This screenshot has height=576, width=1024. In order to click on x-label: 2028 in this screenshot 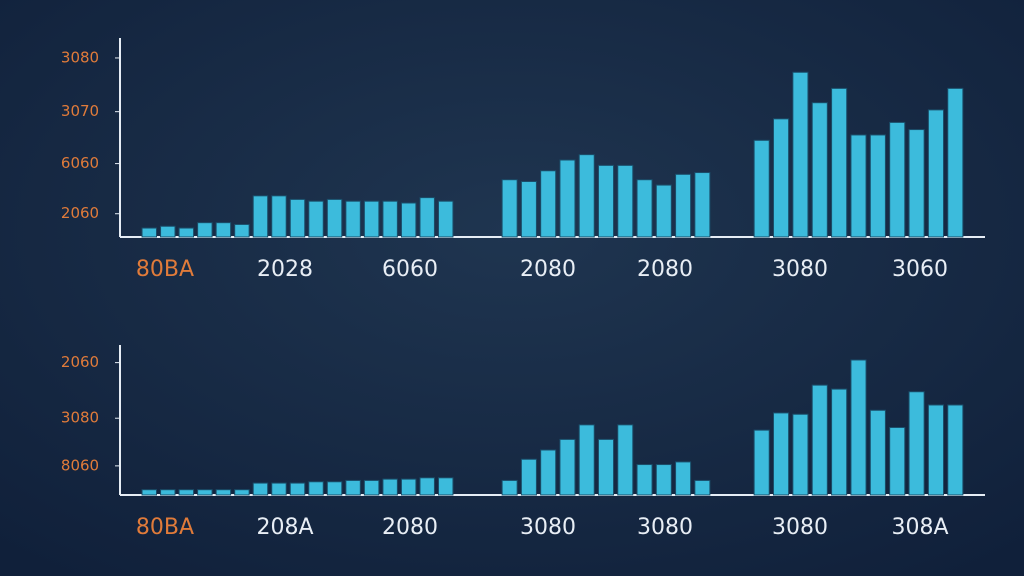, I will do `click(285, 269)`.